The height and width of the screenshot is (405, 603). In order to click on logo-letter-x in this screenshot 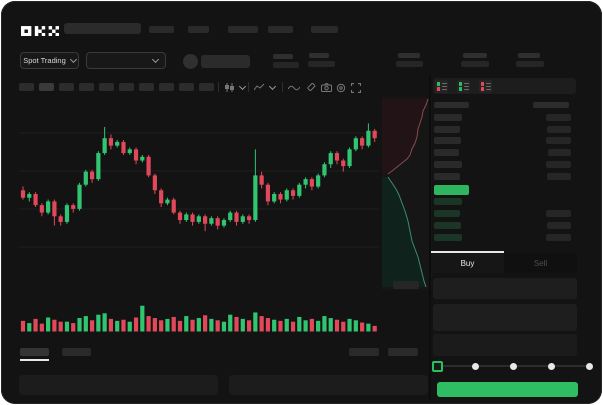, I will do `click(53, 30)`.